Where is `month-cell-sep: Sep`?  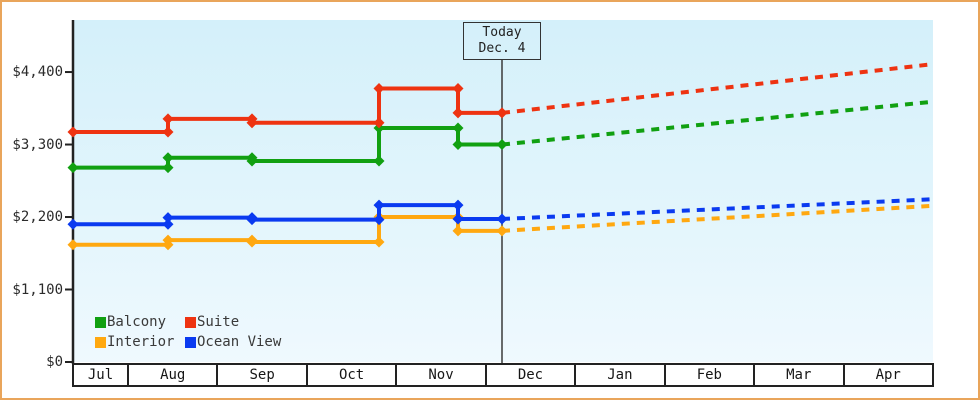 month-cell-sep: Sep is located at coordinates (263, 375).